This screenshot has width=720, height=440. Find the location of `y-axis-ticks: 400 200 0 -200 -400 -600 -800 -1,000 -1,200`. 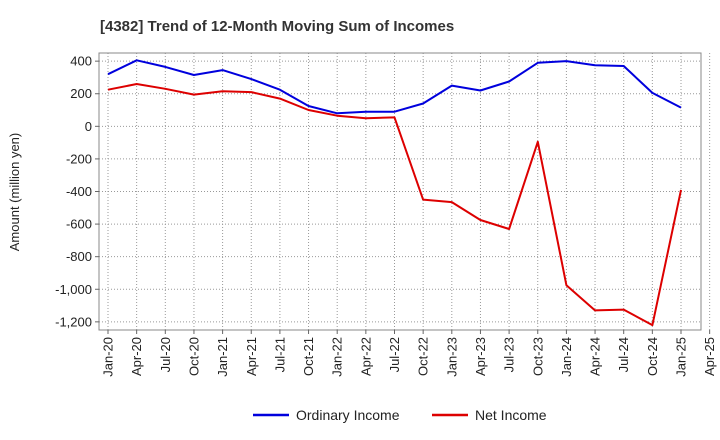

y-axis-ticks: 400 200 0 -200 -400 -600 -800 -1,000 -1,200 is located at coordinates (77, 191).